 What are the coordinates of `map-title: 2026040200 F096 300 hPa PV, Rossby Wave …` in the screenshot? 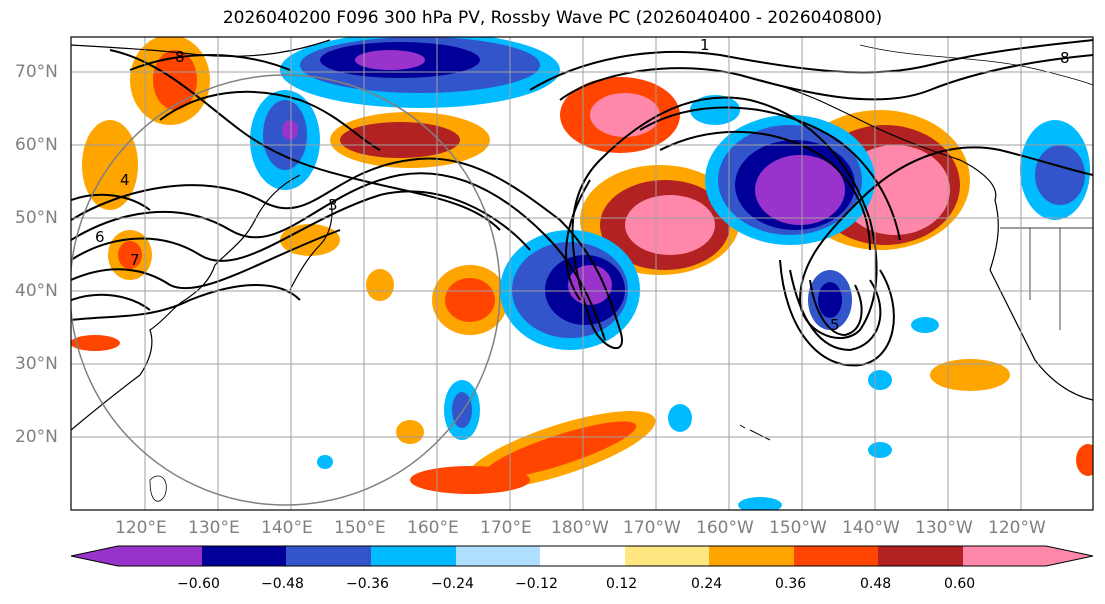 It's located at (552, 18).